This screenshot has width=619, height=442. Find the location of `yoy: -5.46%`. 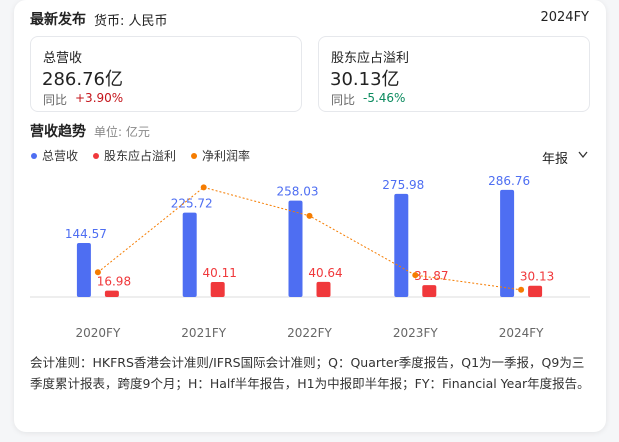

yoy: -5.46% is located at coordinates (384, 98).